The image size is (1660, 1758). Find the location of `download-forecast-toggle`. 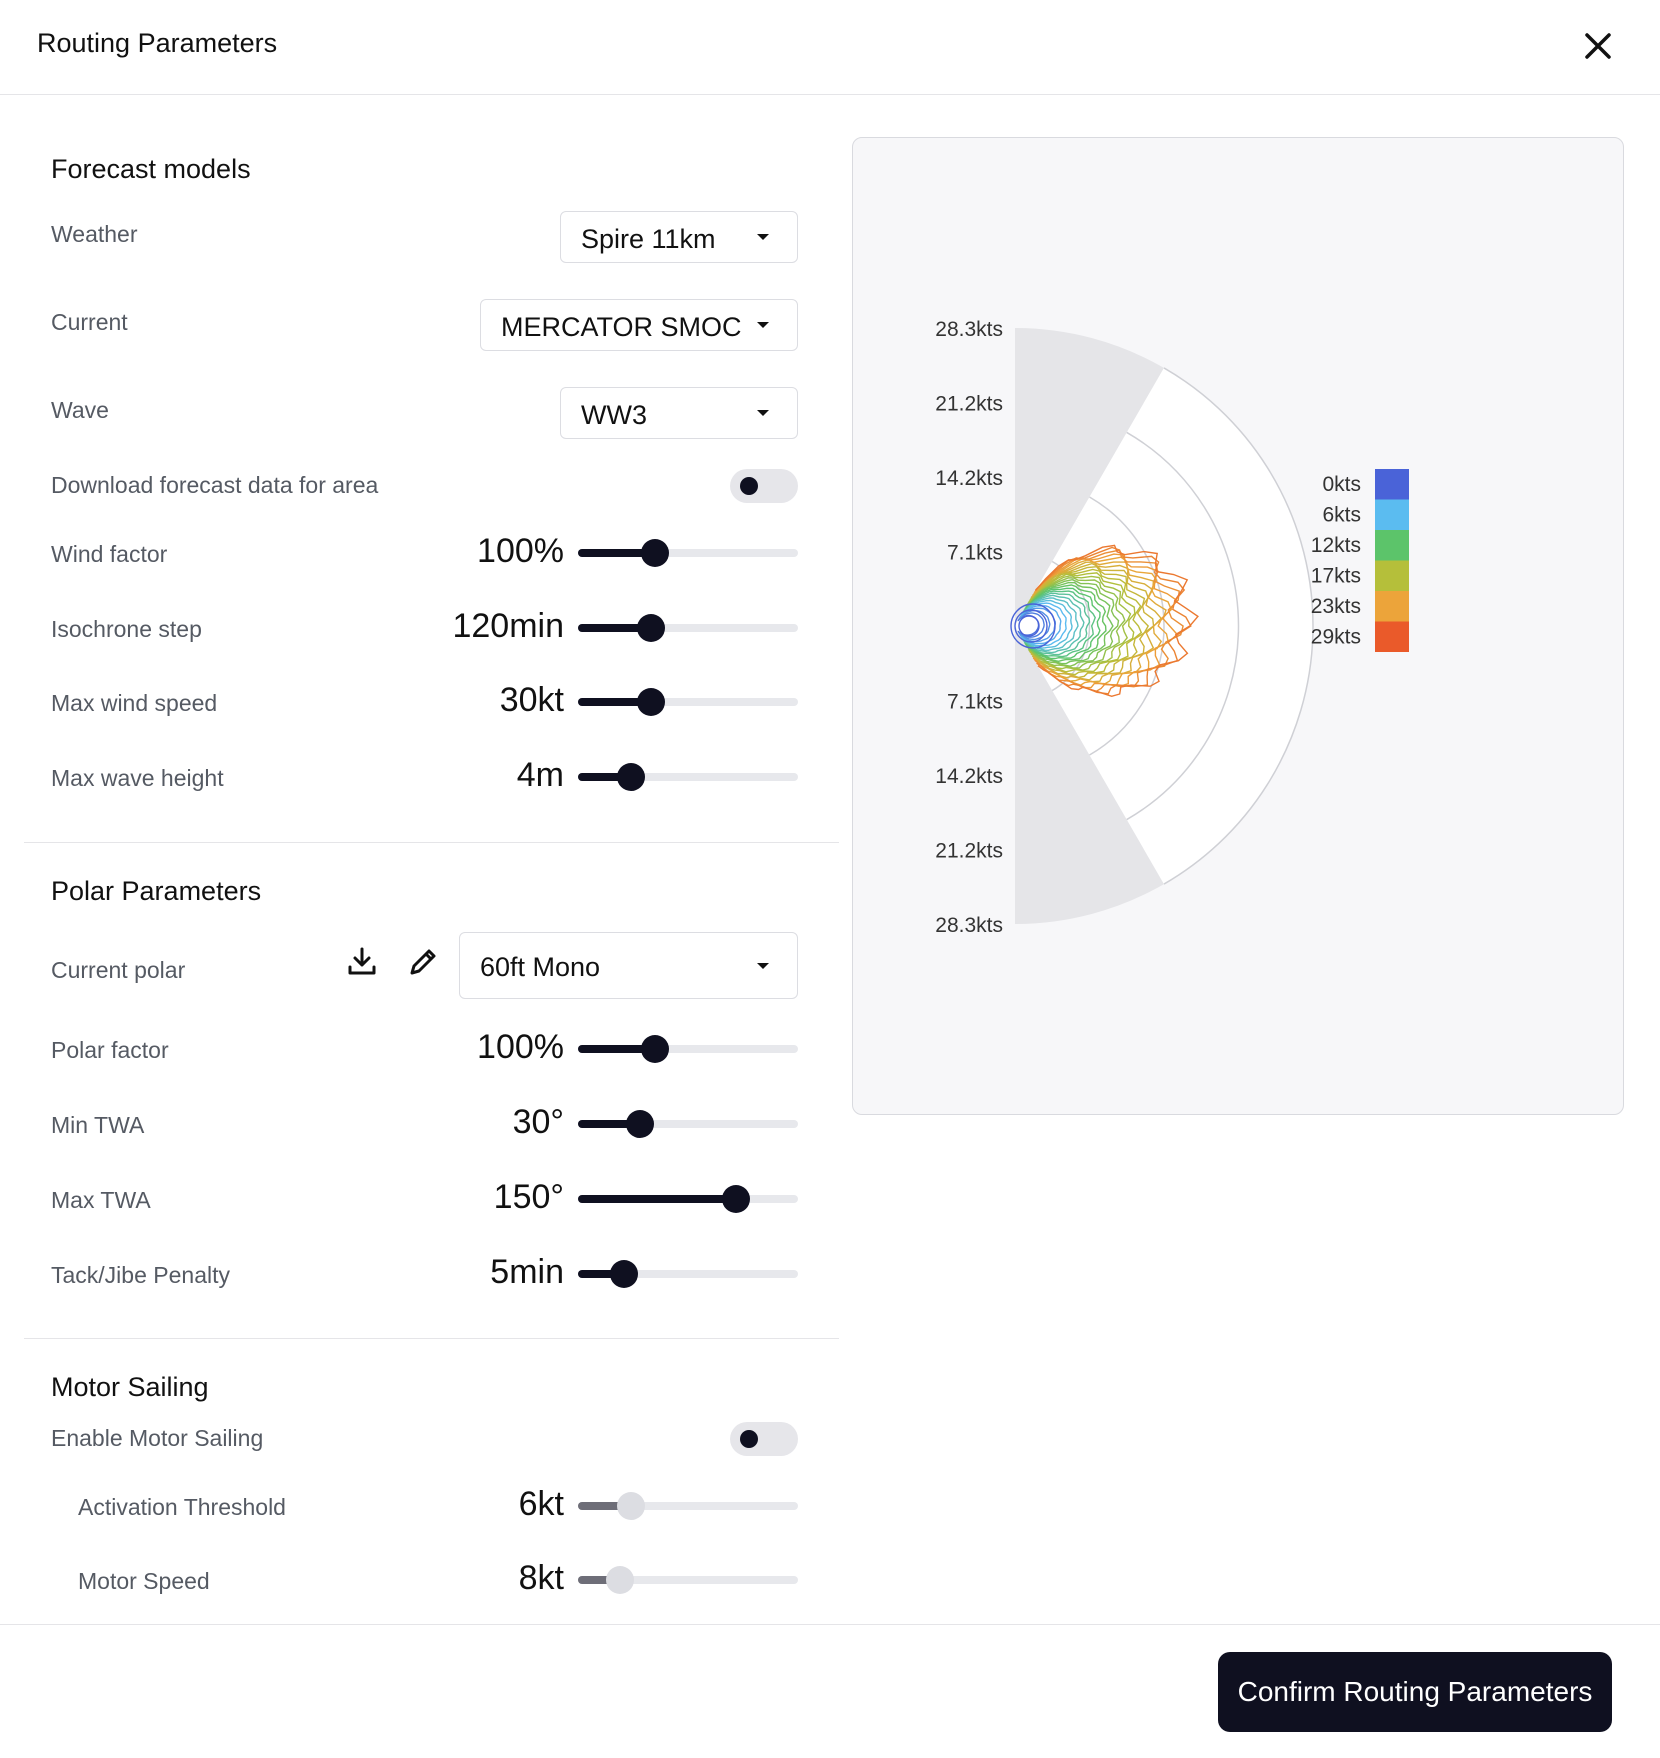

download-forecast-toggle is located at coordinates (764, 486).